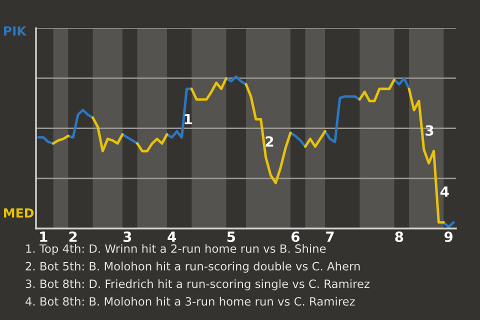  What do you see at coordinates (270, 141) in the screenshot?
I see `annotation: 2` at bounding box center [270, 141].